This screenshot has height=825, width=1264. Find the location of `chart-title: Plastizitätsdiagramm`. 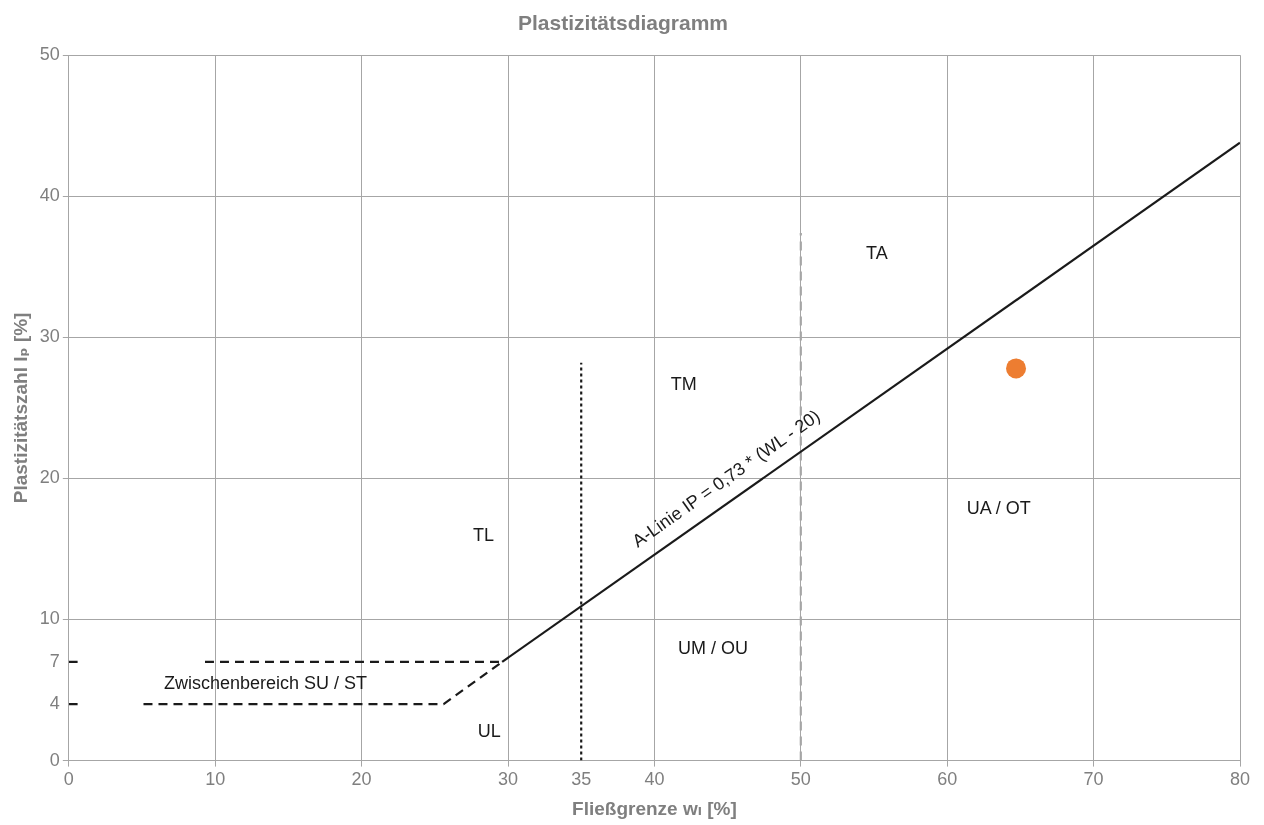

chart-title: Plastizitätsdiagramm is located at coordinates (623, 23).